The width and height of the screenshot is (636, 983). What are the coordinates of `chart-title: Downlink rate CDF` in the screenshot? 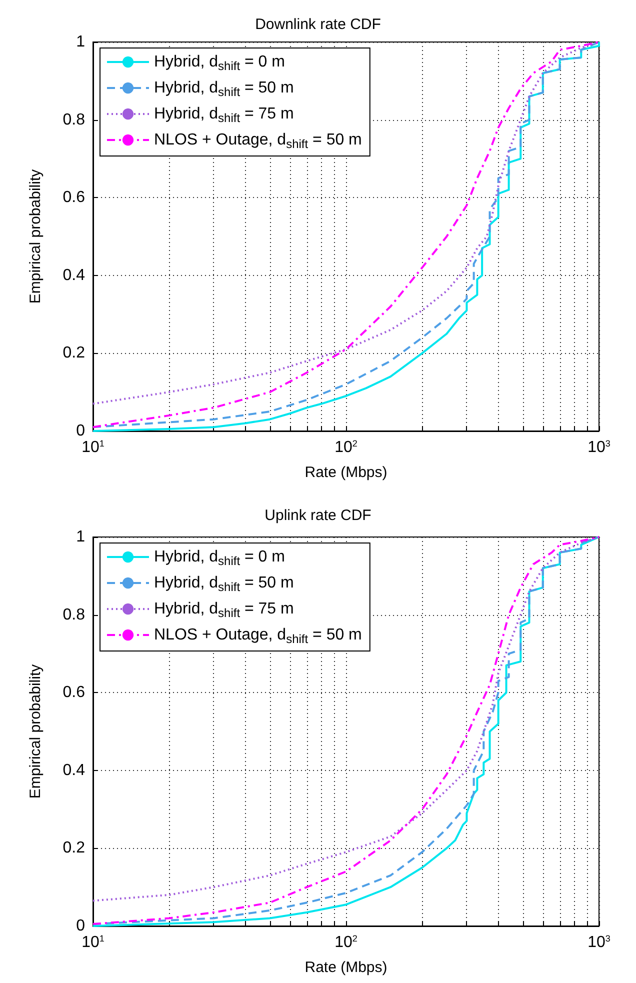 It's located at (318, 24).